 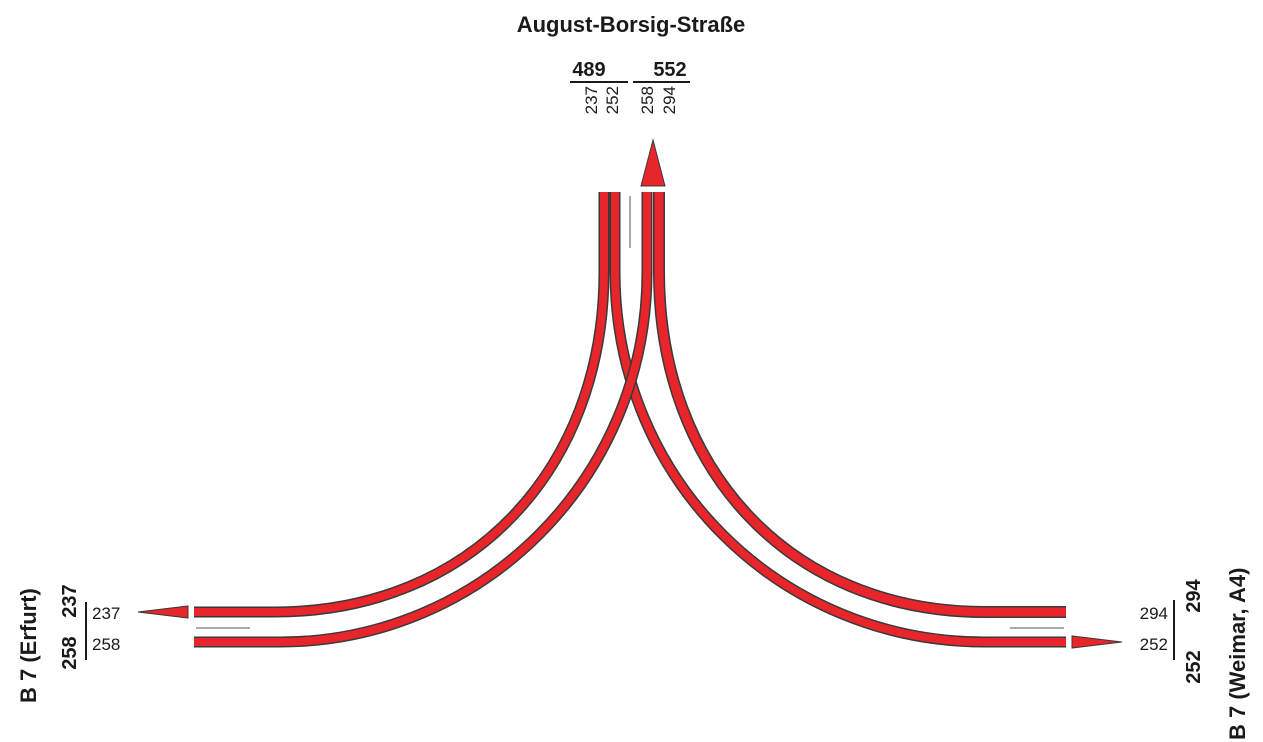 What do you see at coordinates (106, 613) in the screenshot?
I see `west-lane-out: 237` at bounding box center [106, 613].